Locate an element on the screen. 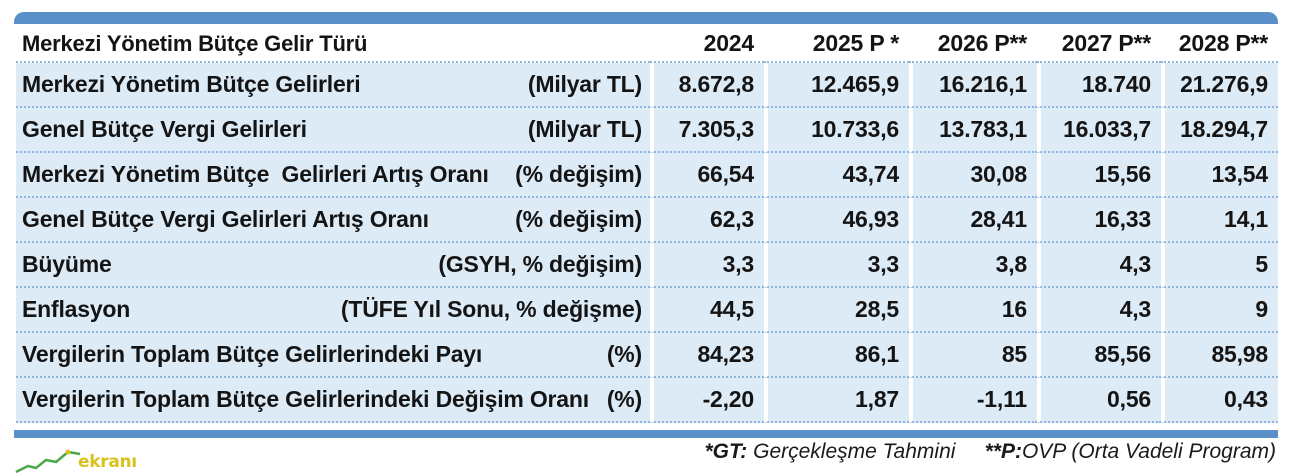 This screenshot has height=475, width=1300. value-cell: 85,98 is located at coordinates (1219, 355).